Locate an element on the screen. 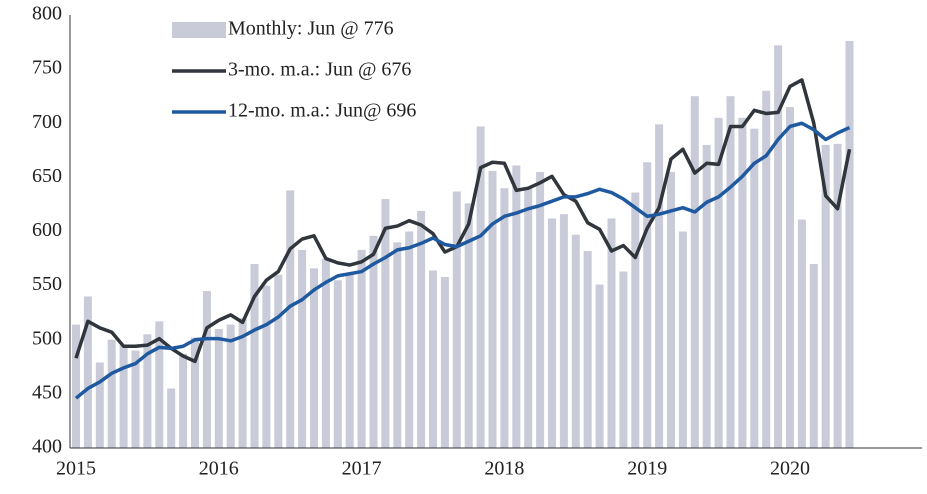 Image resolution: width=927 pixels, height=494 pixels. y-tick-label: 800 is located at coordinates (47, 14).